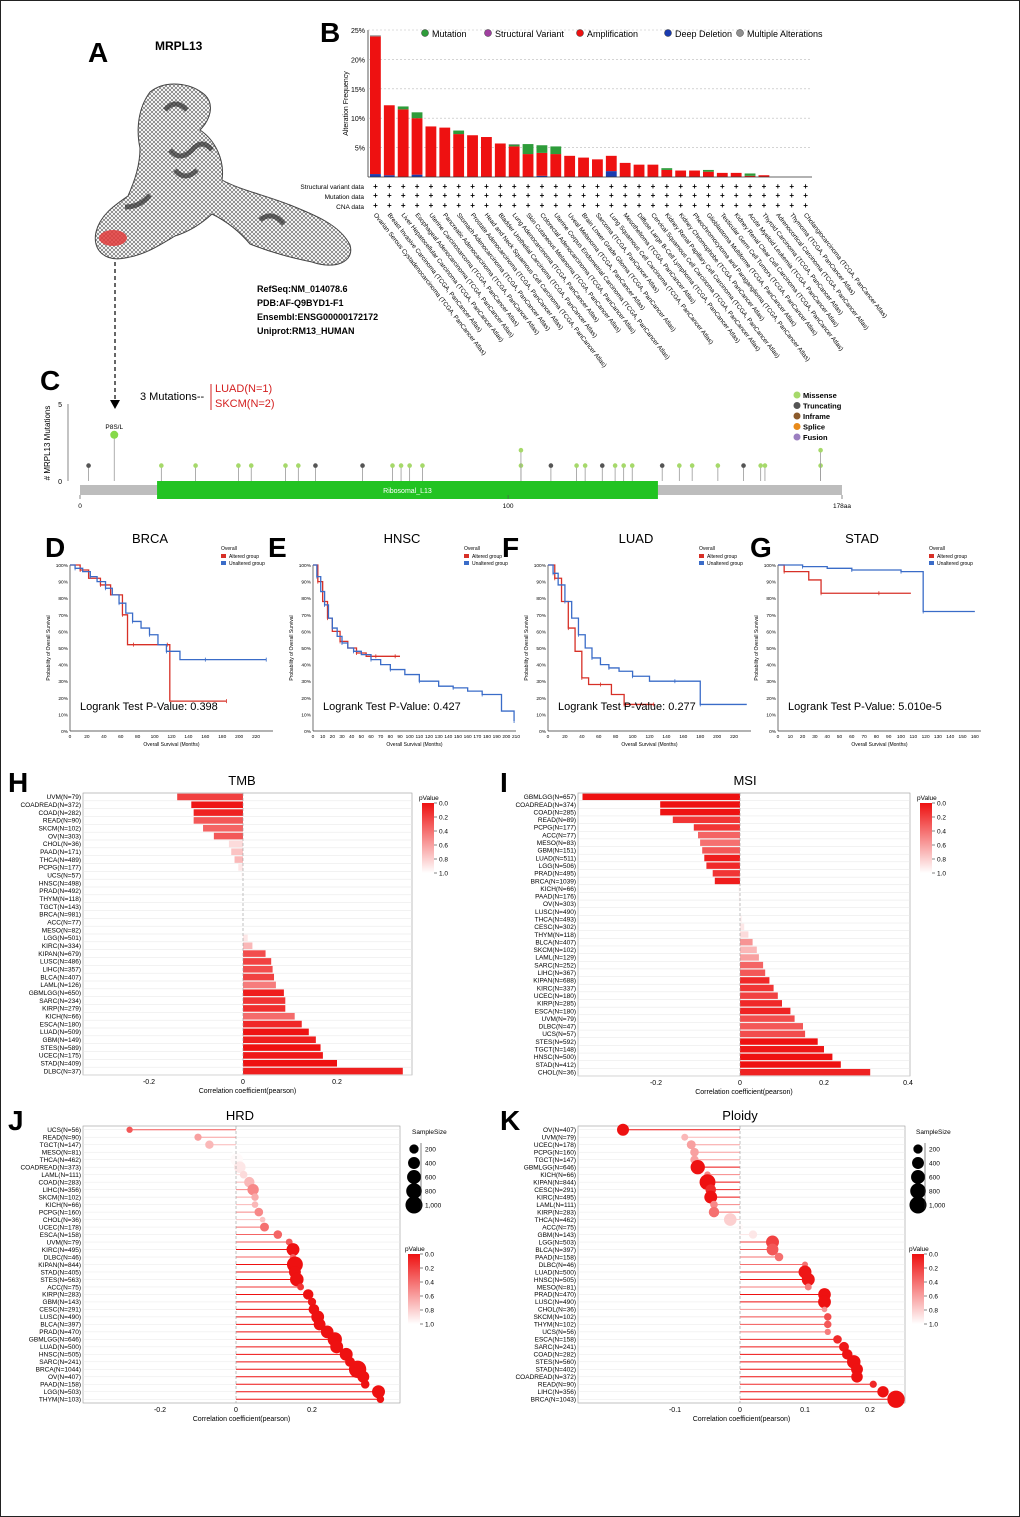  I want to click on category-label: SARC(N=252), so click(555, 965).